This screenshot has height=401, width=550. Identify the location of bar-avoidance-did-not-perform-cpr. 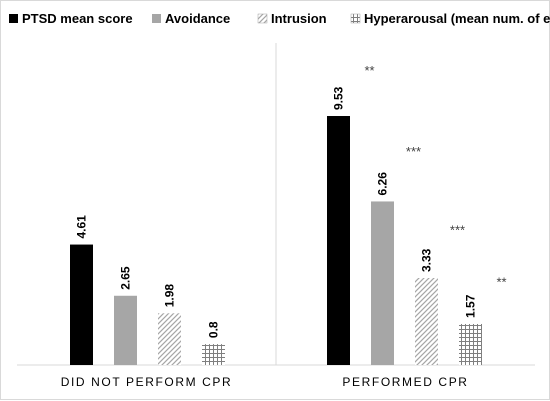
(125, 330).